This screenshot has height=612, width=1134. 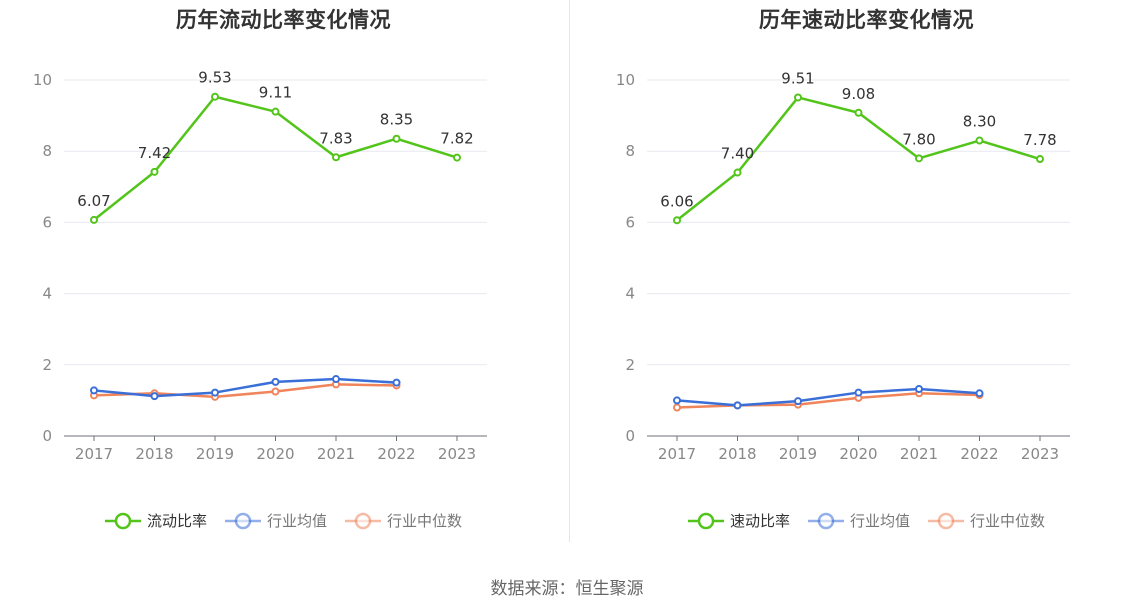 I want to click on data-label: 7.80, so click(x=918, y=139).